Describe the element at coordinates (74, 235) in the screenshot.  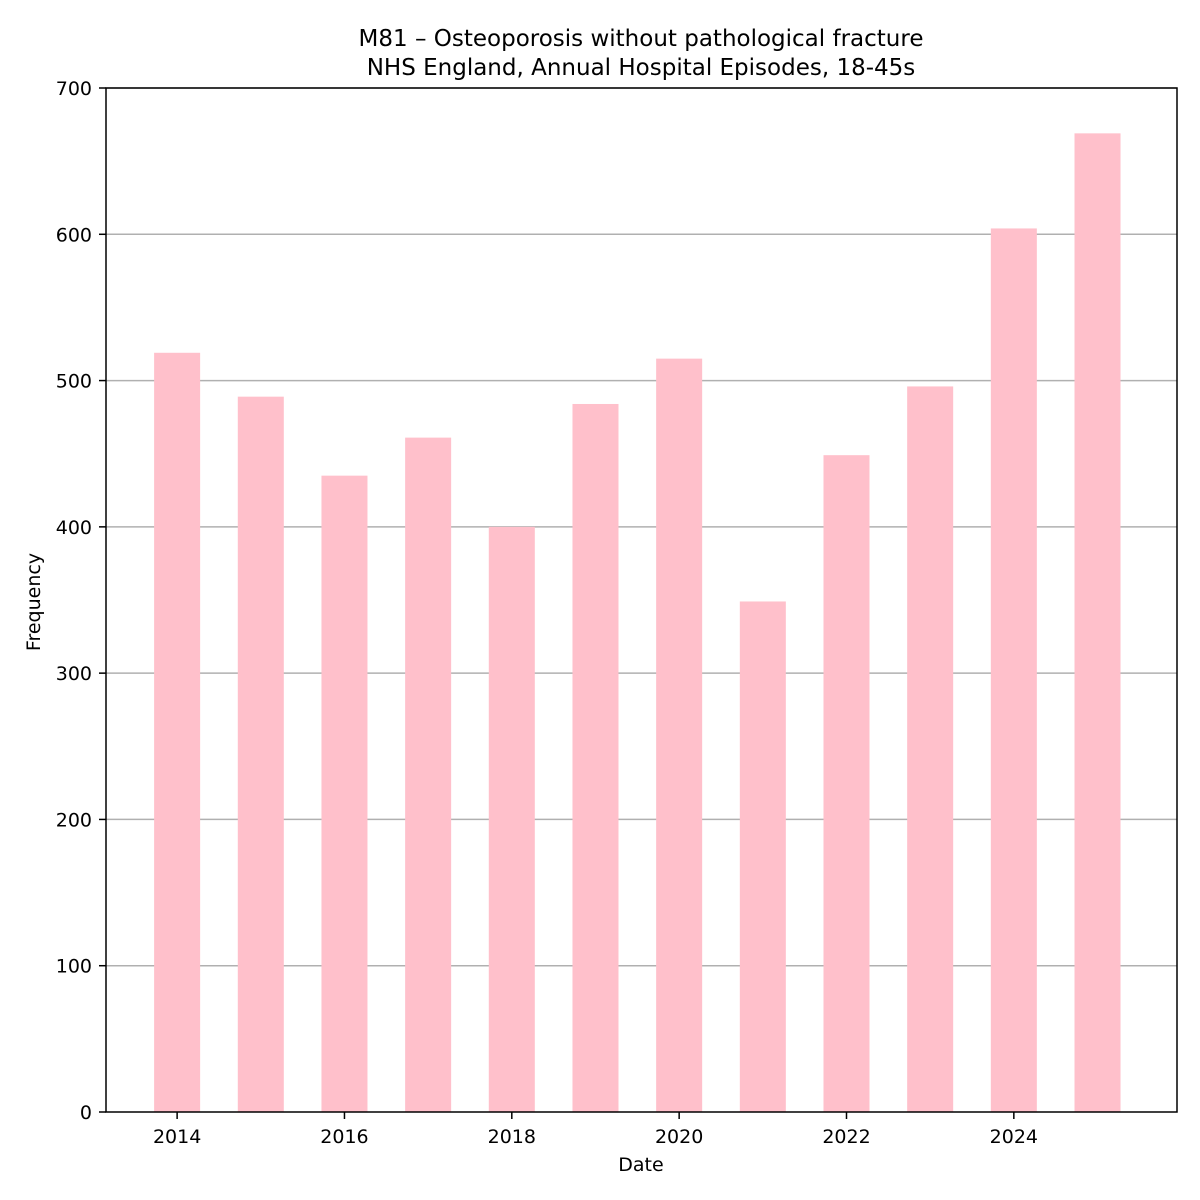
I see `y-tick-label: 600` at that location.